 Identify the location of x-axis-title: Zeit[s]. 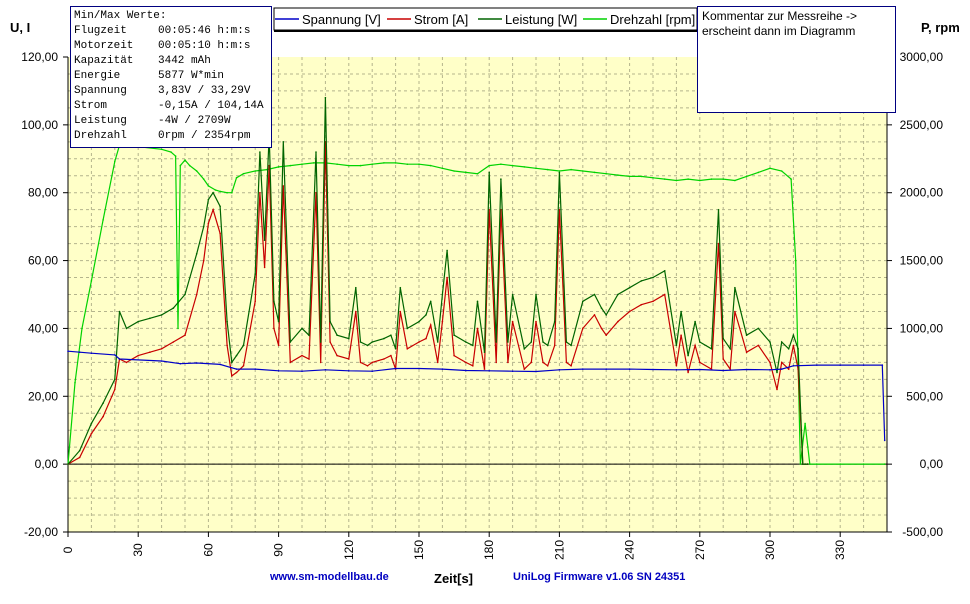
(453, 578).